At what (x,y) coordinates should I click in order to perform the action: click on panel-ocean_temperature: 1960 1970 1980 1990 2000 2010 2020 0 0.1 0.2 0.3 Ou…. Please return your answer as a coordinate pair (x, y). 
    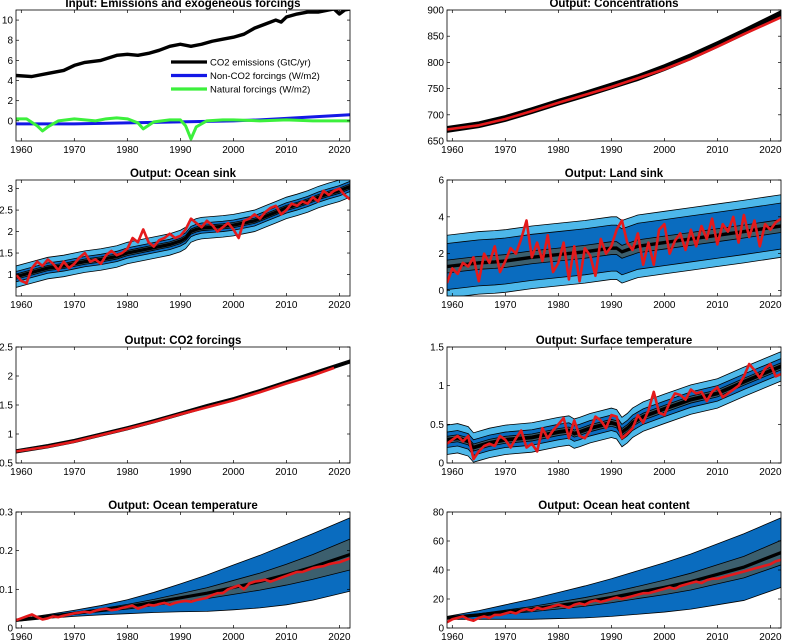
    Looking at the image, I should click on (175, 571).